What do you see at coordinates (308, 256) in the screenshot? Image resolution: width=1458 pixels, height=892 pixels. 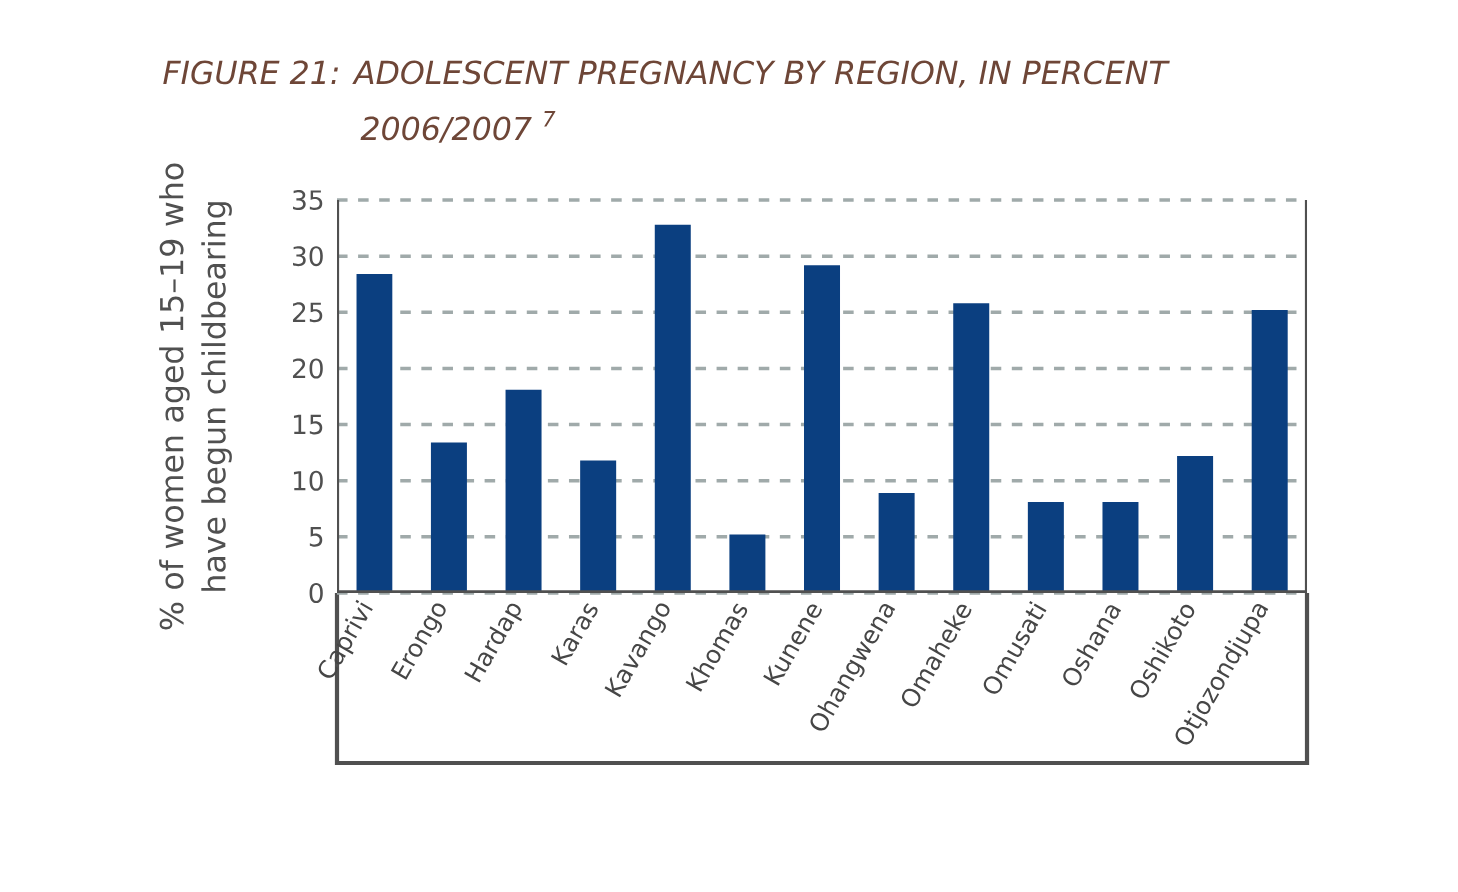 I see `y-tick-label: 30` at bounding box center [308, 256].